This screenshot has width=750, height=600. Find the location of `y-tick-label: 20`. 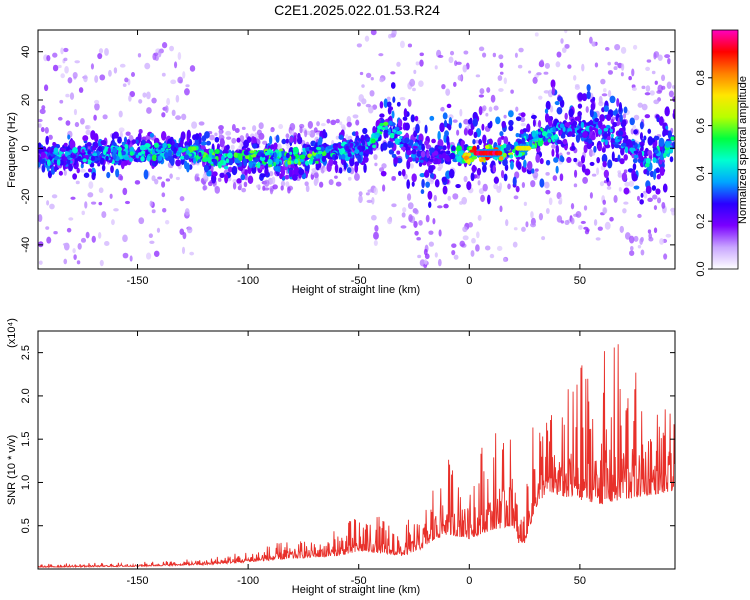

y-tick-label: 20 is located at coordinates (26, 100).